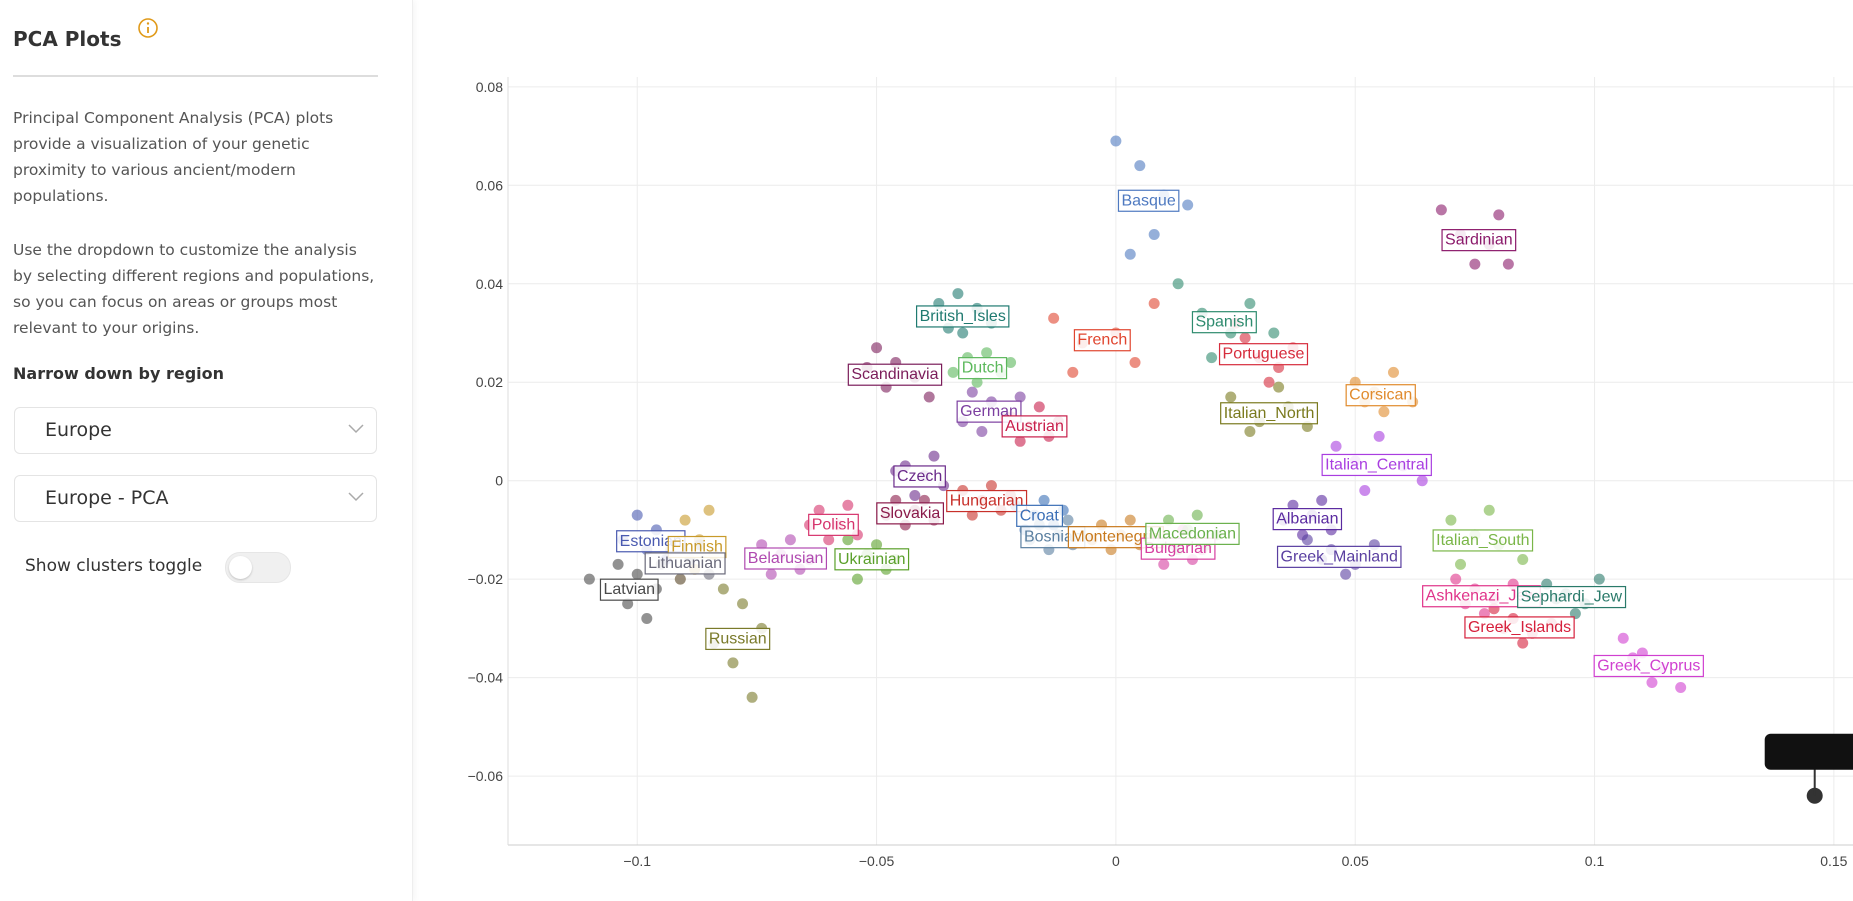 Image resolution: width=1853 pixels, height=901 pixels. What do you see at coordinates (486, 776) in the screenshot?
I see `y-tick-label: −0.06` at bounding box center [486, 776].